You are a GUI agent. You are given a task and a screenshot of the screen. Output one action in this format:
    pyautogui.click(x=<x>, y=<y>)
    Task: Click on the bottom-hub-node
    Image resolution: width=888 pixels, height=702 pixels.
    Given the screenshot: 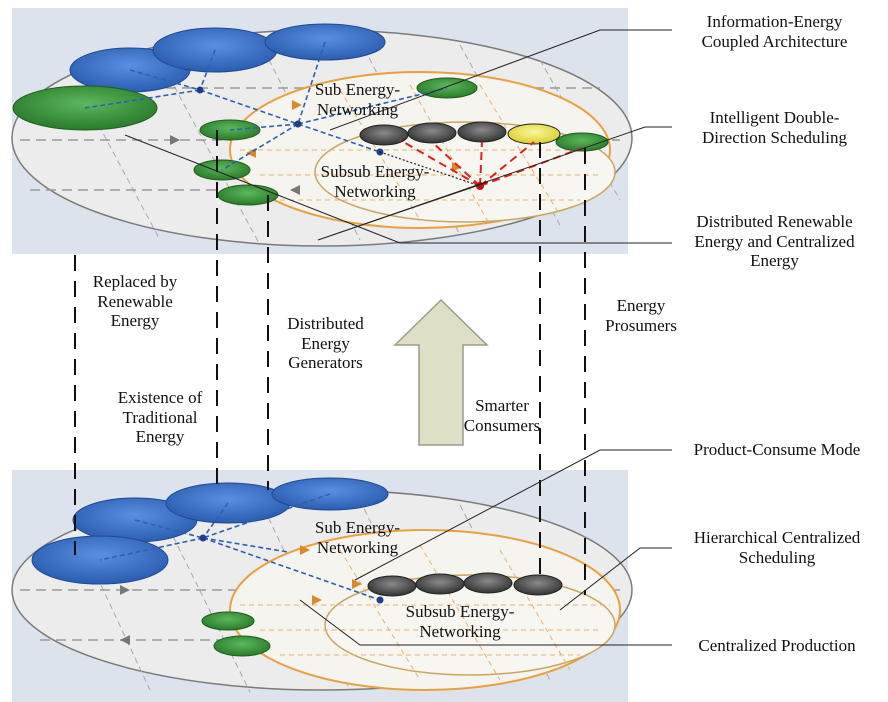 What is the action you would take?
    pyautogui.click(x=203, y=538)
    